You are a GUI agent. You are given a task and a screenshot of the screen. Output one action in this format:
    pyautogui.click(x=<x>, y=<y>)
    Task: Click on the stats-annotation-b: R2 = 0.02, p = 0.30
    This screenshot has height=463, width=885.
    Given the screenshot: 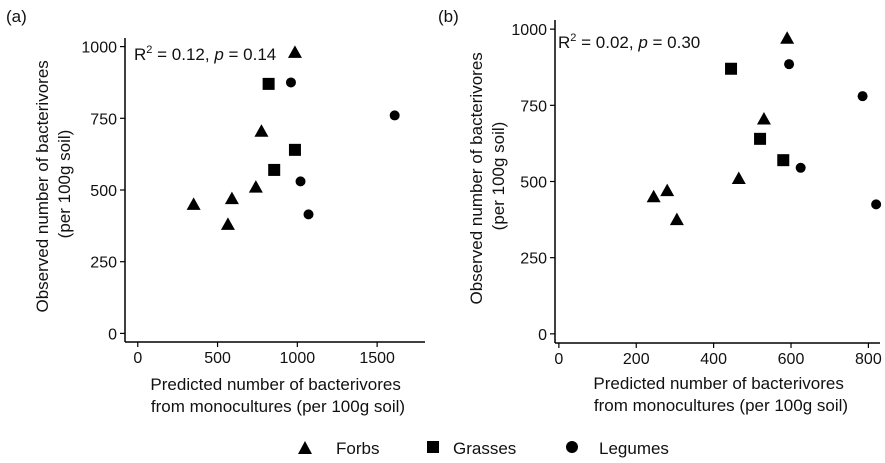 What is the action you would take?
    pyautogui.click(x=629, y=42)
    